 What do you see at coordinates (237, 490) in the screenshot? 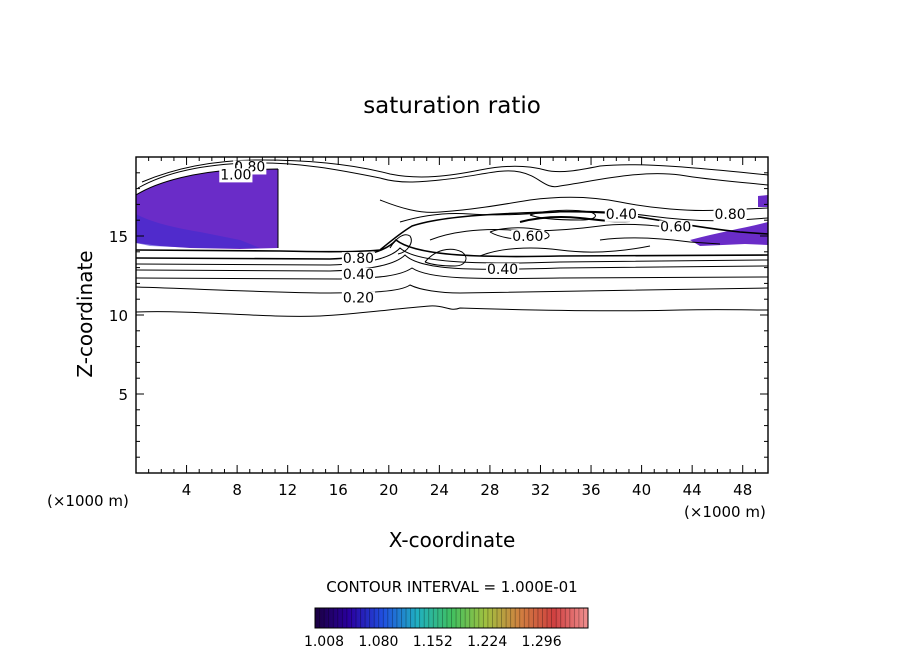
I see `x-tick-label: 8` at bounding box center [237, 490].